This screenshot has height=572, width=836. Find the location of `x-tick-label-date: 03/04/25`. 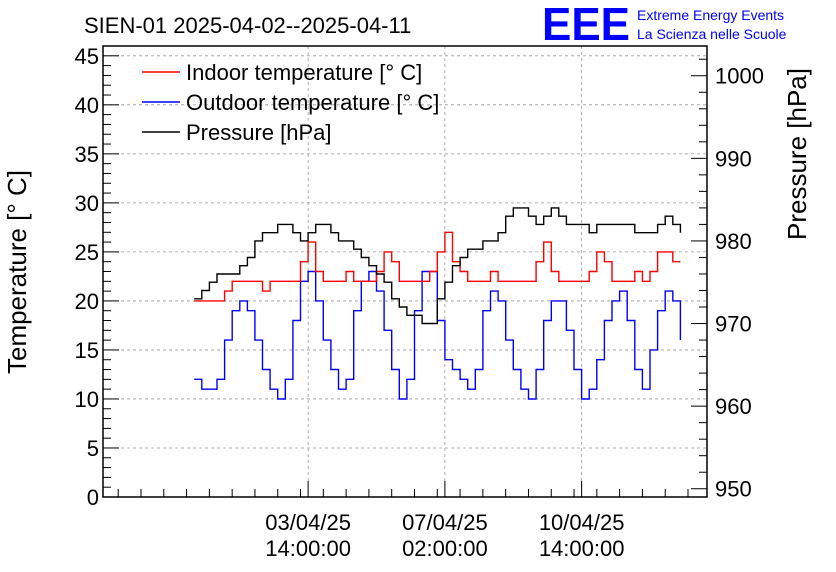

x-tick-label-date: 03/04/25 is located at coordinates (308, 522).